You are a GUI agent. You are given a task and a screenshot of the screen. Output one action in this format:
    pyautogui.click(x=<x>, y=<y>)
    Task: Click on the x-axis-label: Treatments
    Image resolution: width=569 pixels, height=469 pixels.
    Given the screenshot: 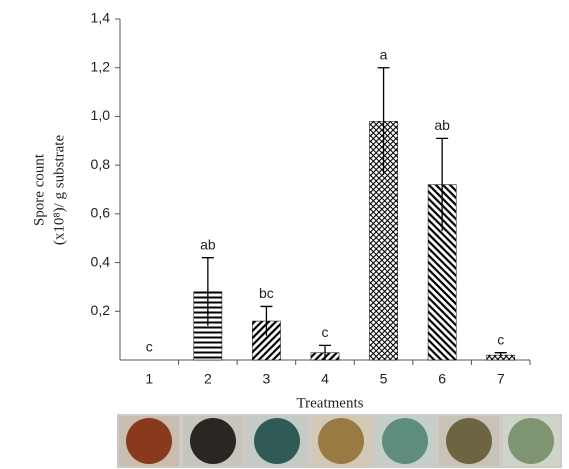 What is the action you would take?
    pyautogui.click(x=330, y=403)
    